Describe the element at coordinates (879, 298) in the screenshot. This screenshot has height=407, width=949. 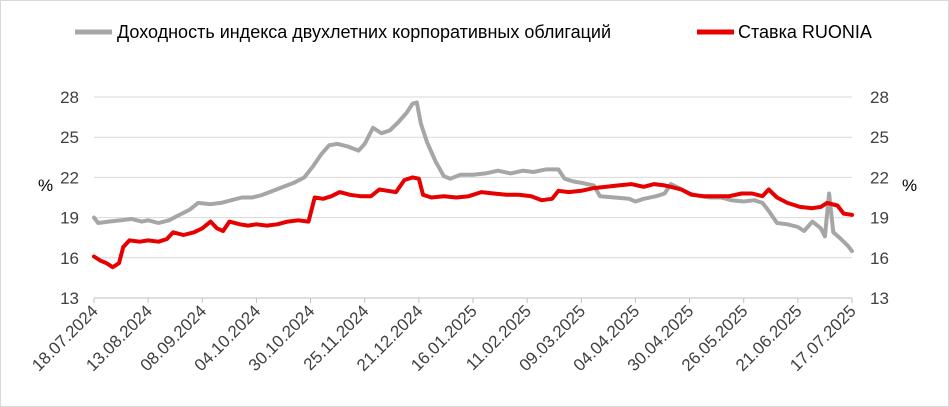
I see `right-y-tick-label: 13` at that location.